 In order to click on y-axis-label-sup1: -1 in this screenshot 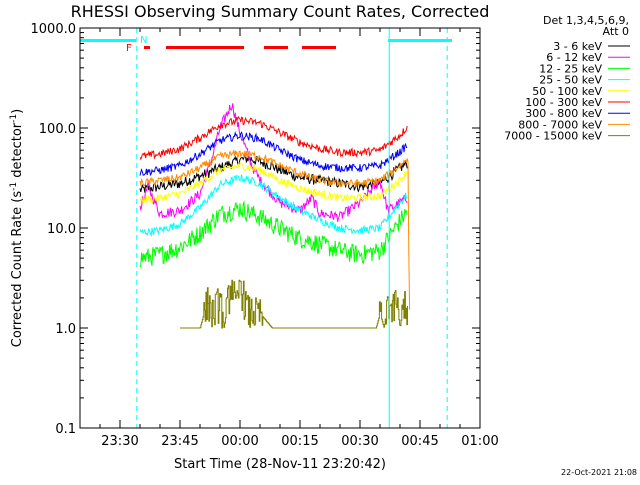, I will do `click(14, 186)`.